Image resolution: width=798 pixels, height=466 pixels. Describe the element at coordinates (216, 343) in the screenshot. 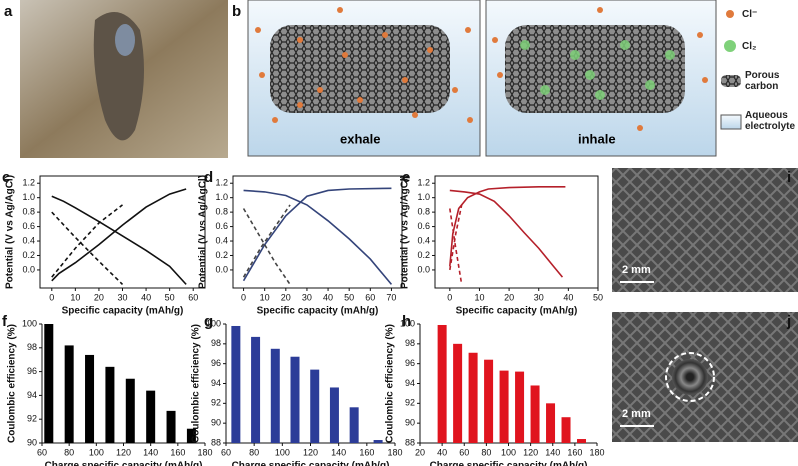

I see `y-tick-label: 98` at that location.